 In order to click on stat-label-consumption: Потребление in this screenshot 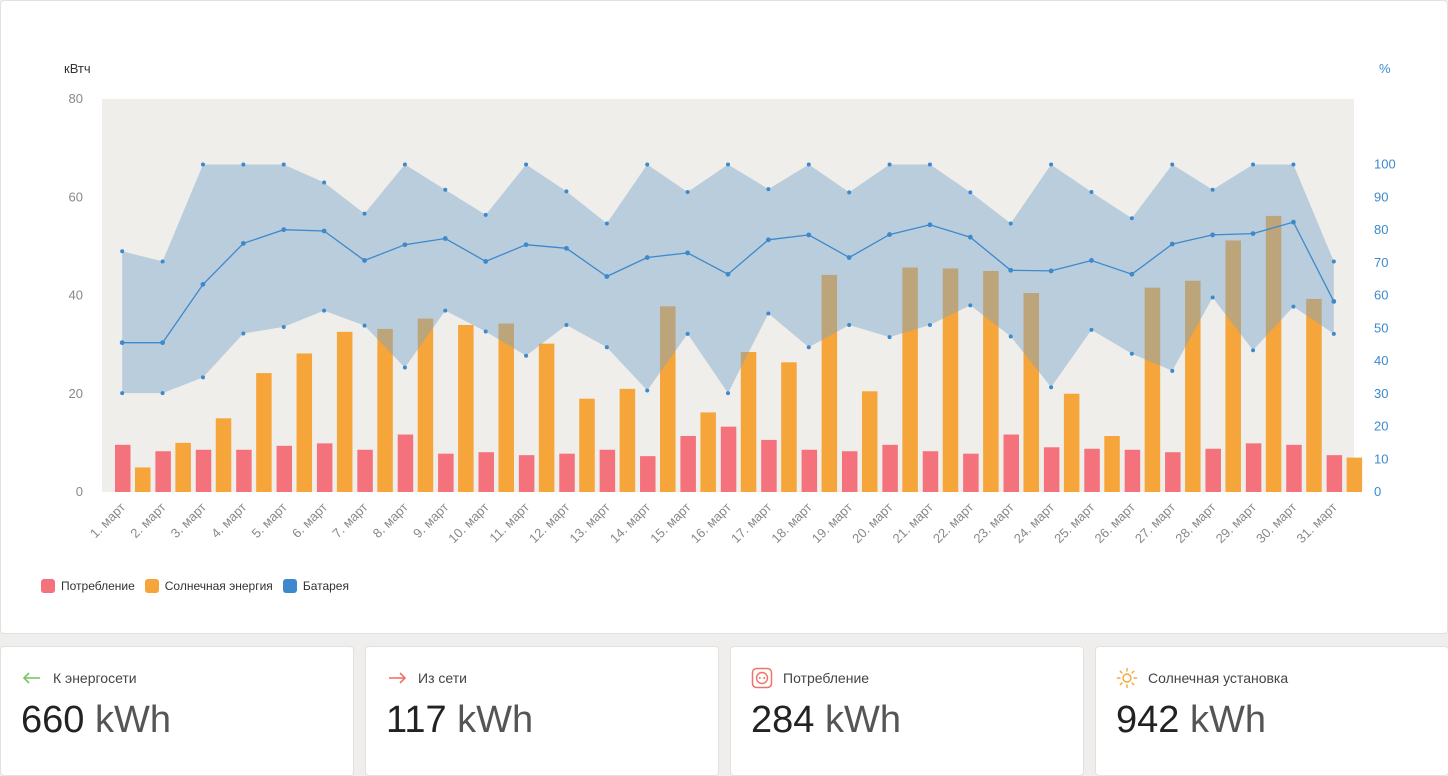, I will do `click(826, 678)`.